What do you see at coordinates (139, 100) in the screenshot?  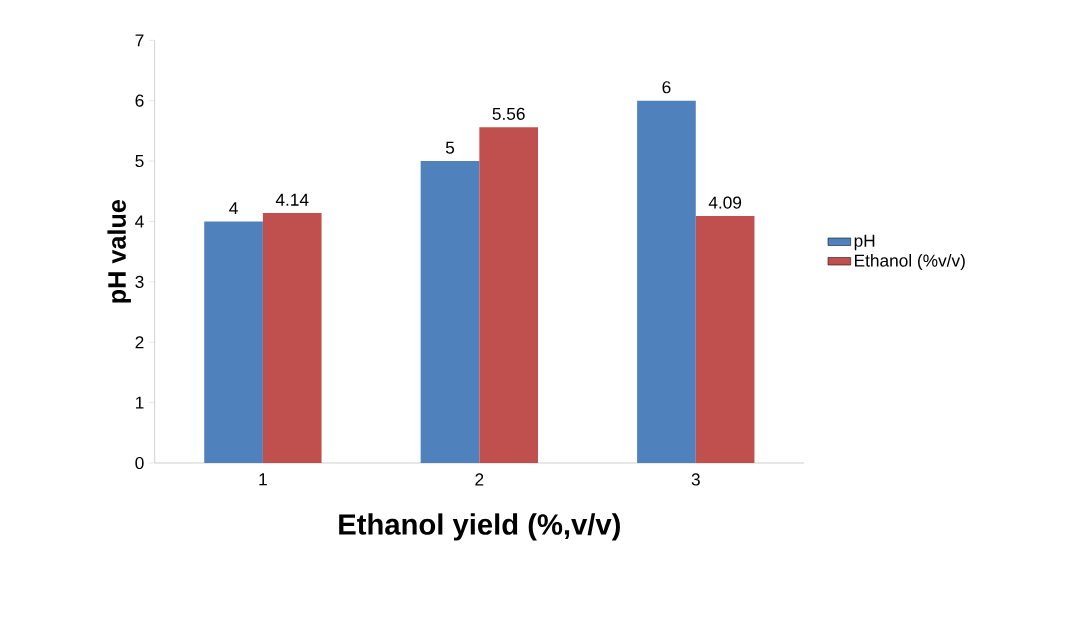 I see `y-tick-label: 6` at bounding box center [139, 100].